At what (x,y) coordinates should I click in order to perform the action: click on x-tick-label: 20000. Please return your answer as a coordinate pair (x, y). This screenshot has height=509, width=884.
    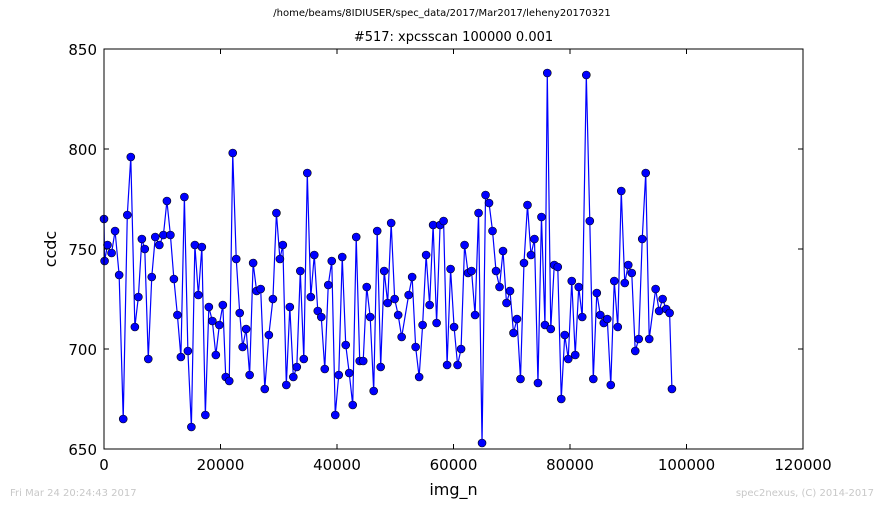
    Looking at the image, I should click on (221, 465).